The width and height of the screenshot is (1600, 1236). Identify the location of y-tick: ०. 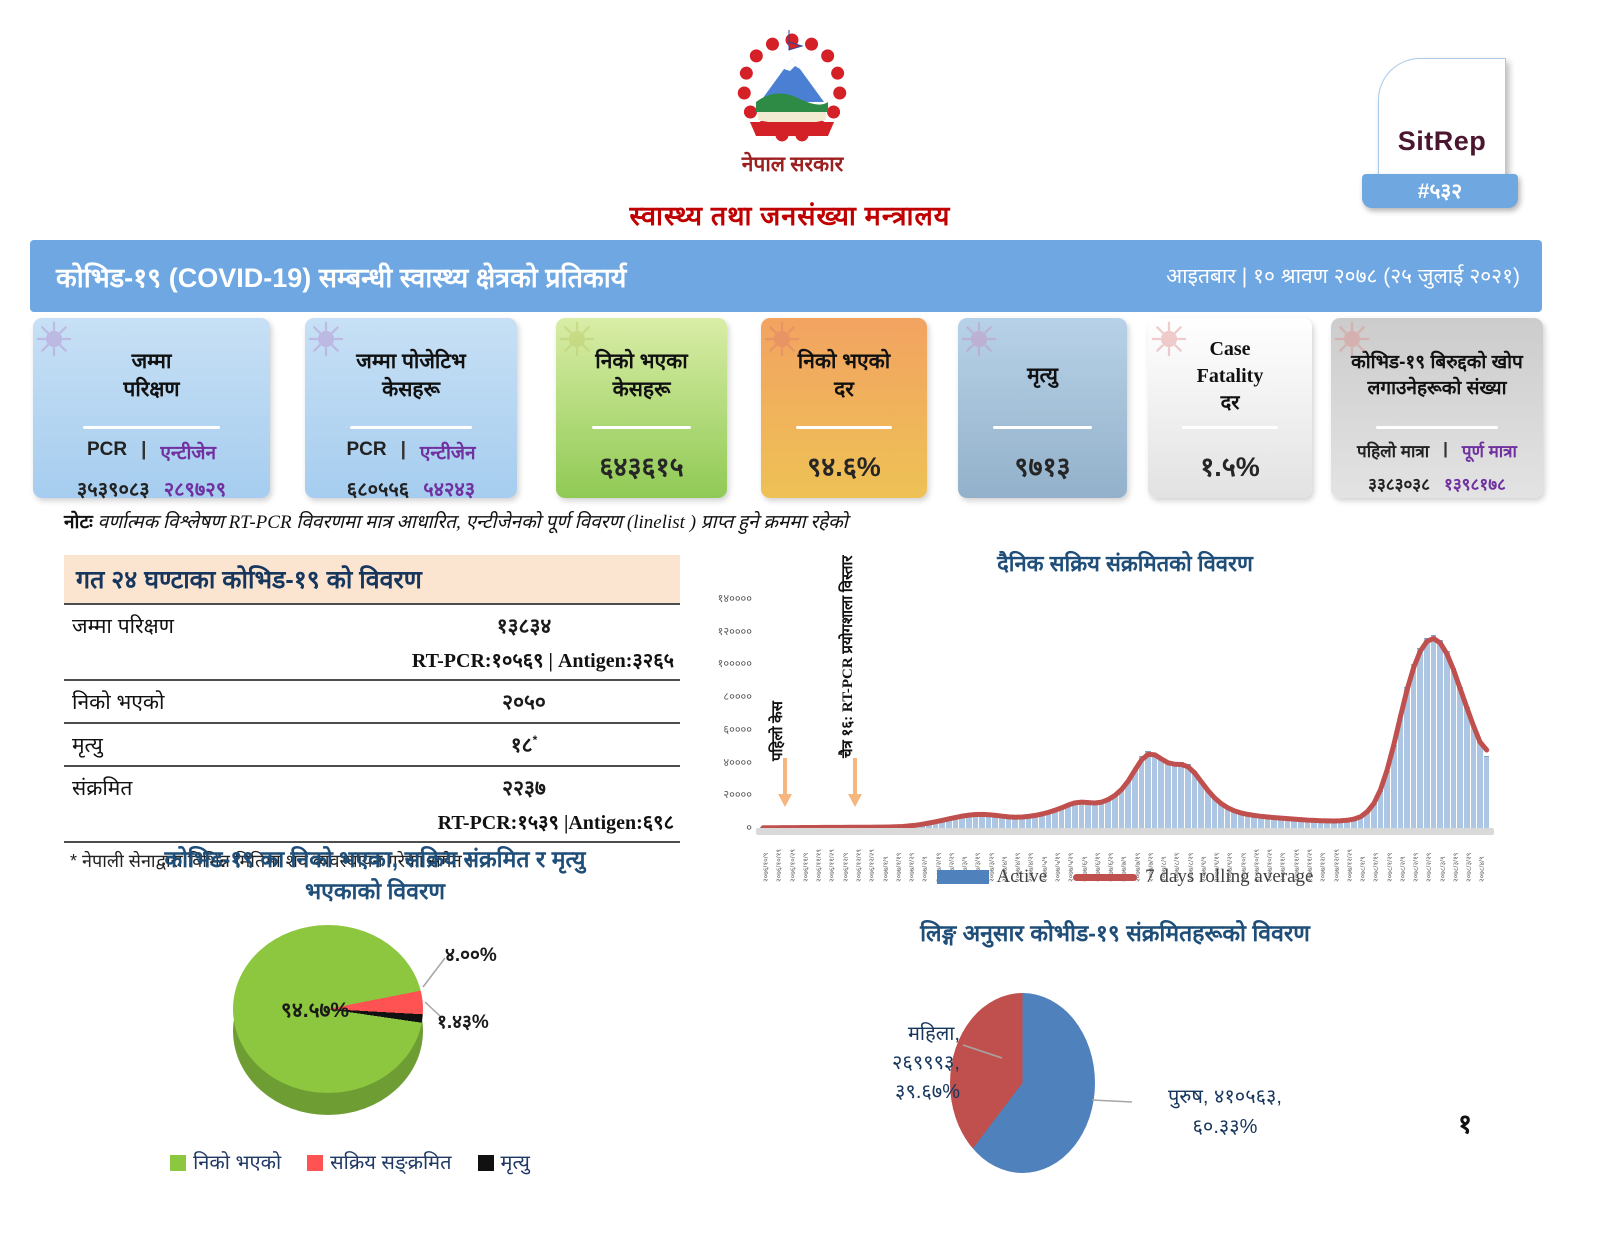
(749, 827).